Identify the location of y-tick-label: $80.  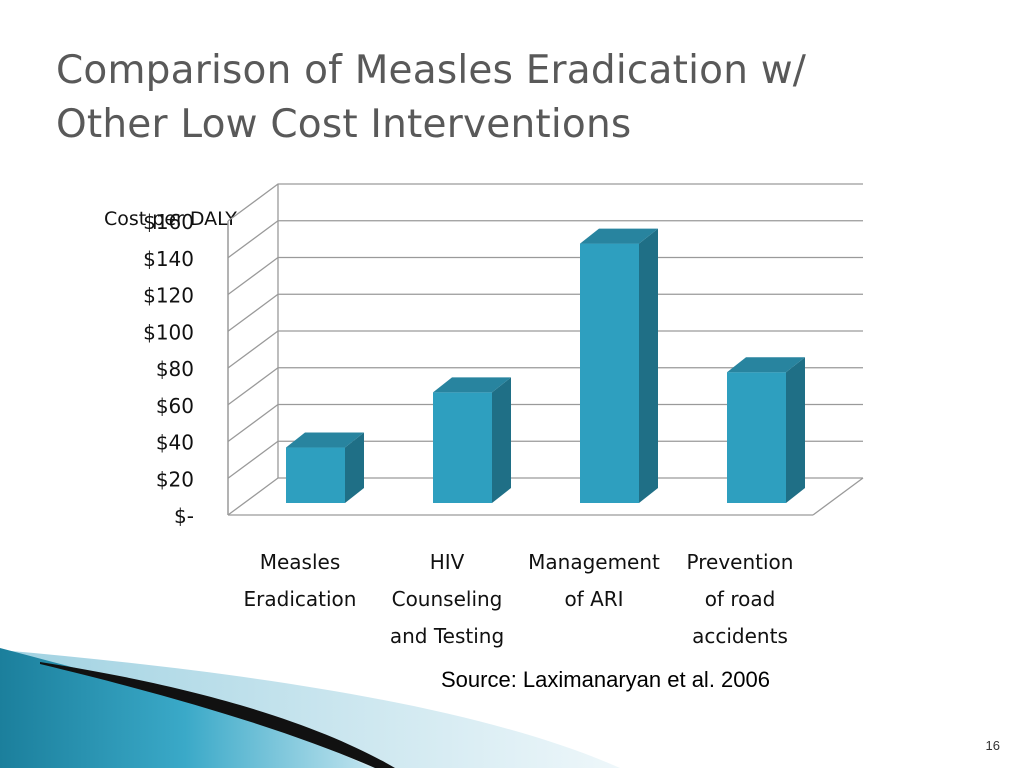
(175, 369).